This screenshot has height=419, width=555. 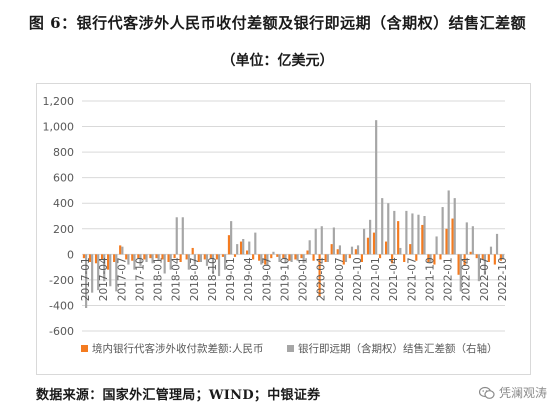 What do you see at coordinates (61, 305) in the screenshot?
I see `y-tick-label: -400` at bounding box center [61, 305].